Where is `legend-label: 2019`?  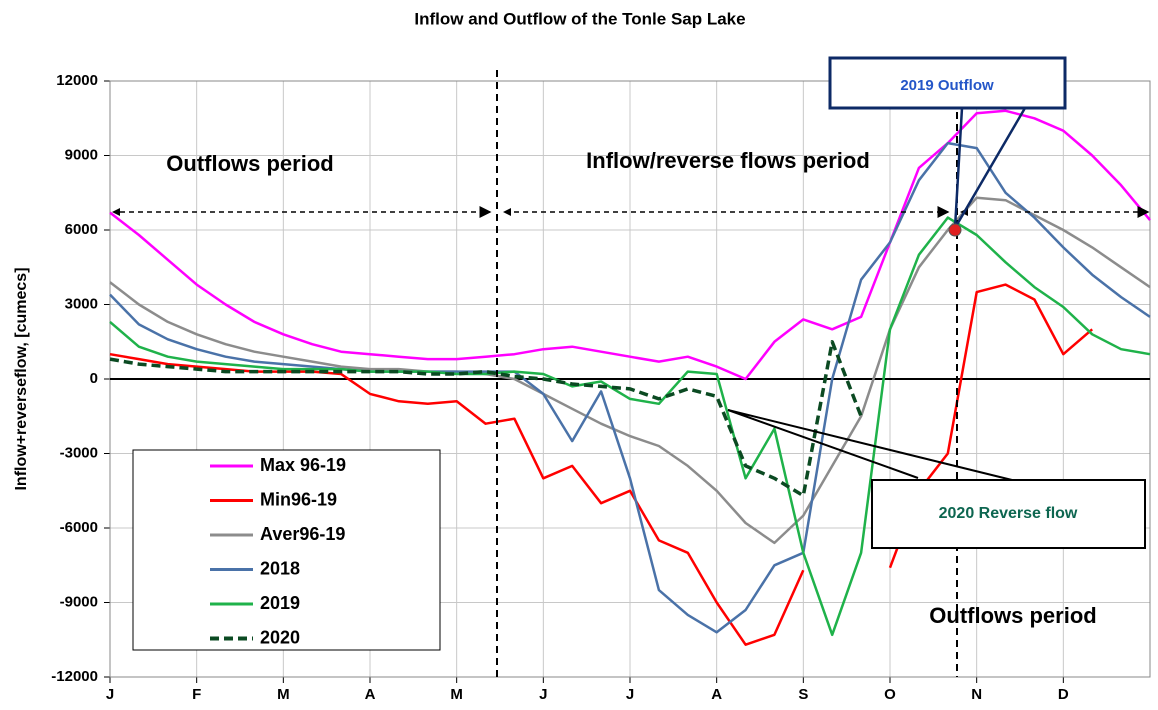 legend-label: 2019 is located at coordinates (280, 603).